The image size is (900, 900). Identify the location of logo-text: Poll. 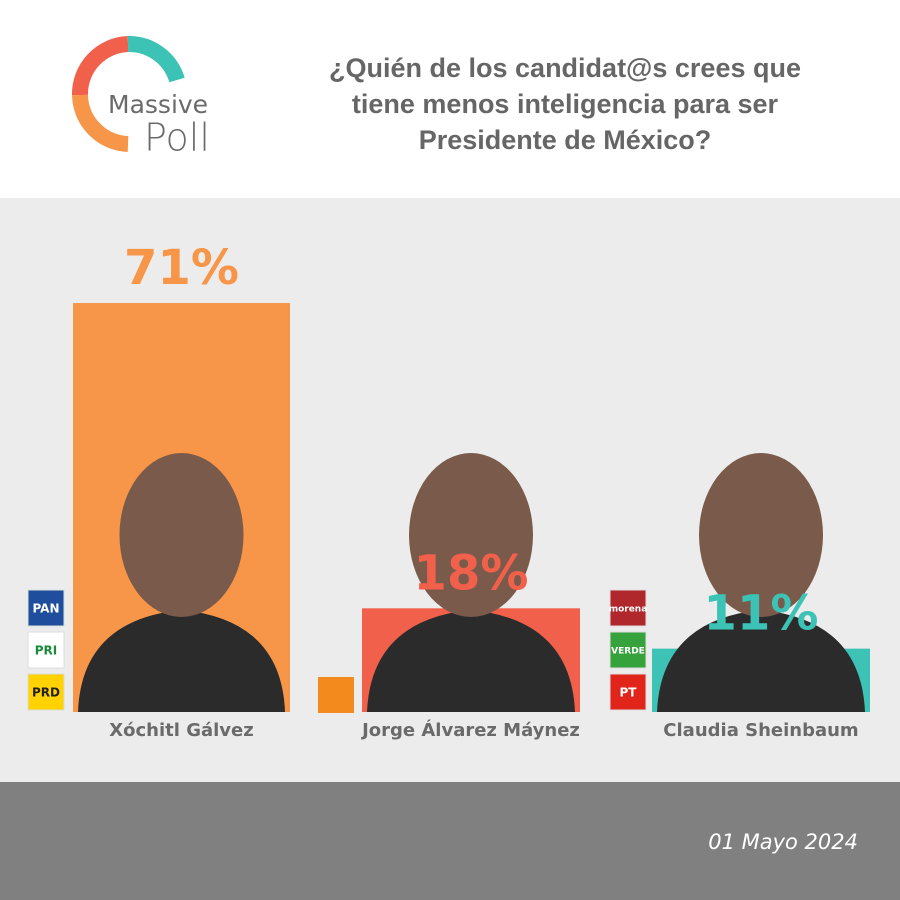
(177, 138).